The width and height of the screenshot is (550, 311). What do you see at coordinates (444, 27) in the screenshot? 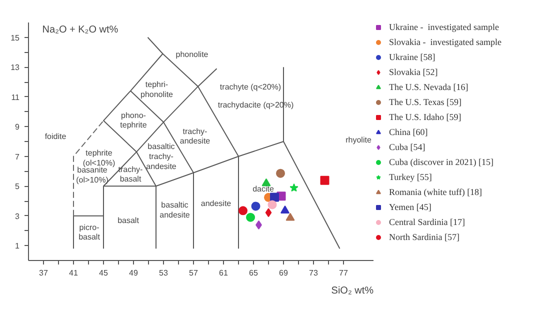
I see `legend-label: Ukraine - investigated sample` at bounding box center [444, 27].